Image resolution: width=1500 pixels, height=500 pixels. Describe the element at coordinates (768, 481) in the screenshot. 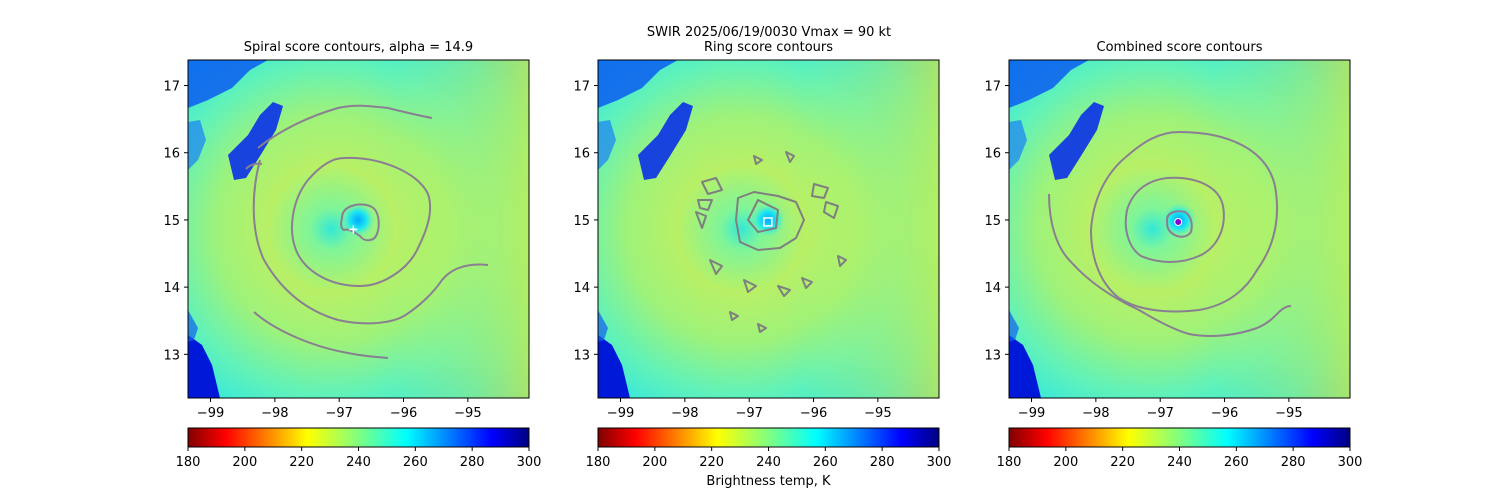

I see `colorbar-label: Brightness temp, K` at that location.